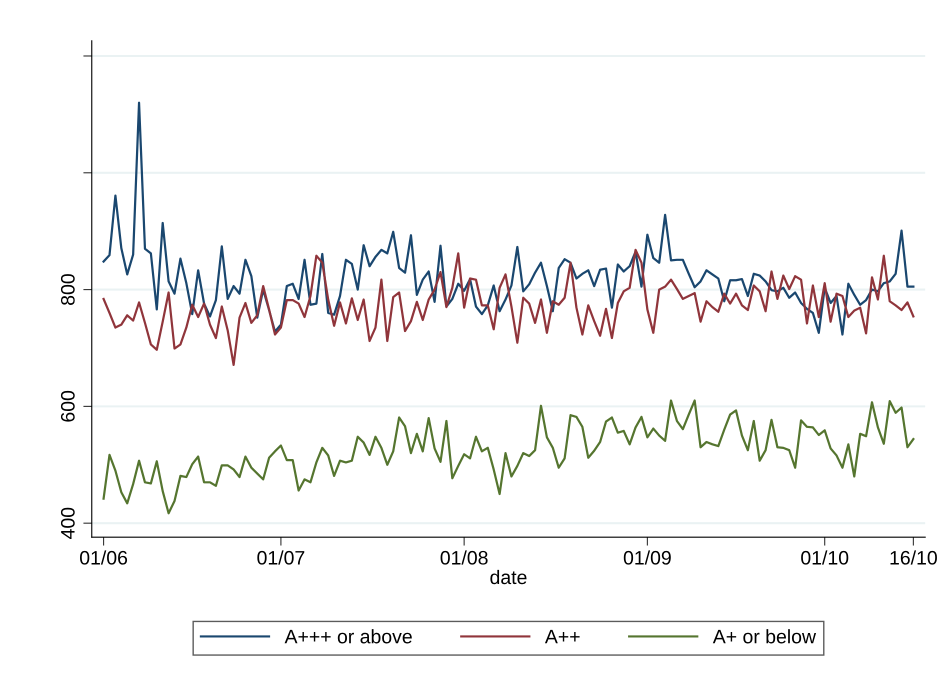 The width and height of the screenshot is (946, 680). What do you see at coordinates (647, 557) in the screenshot?
I see `x-tick-label: 01/09` at bounding box center [647, 557].